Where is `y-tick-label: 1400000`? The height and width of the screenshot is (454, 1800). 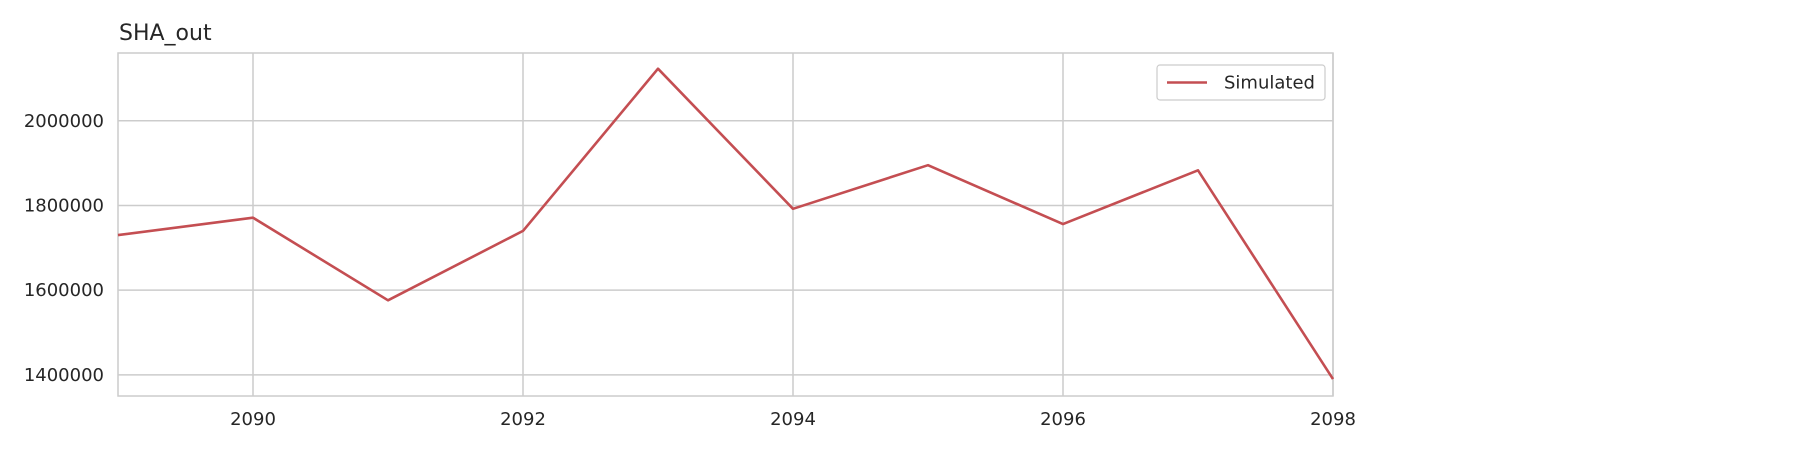 y-tick-label: 1400000 is located at coordinates (64, 375).